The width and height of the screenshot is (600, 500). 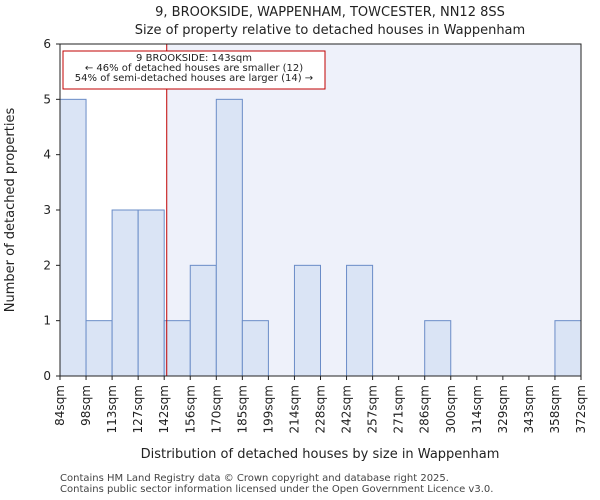 I want to click on bar-185sqm, so click(x=255, y=348).